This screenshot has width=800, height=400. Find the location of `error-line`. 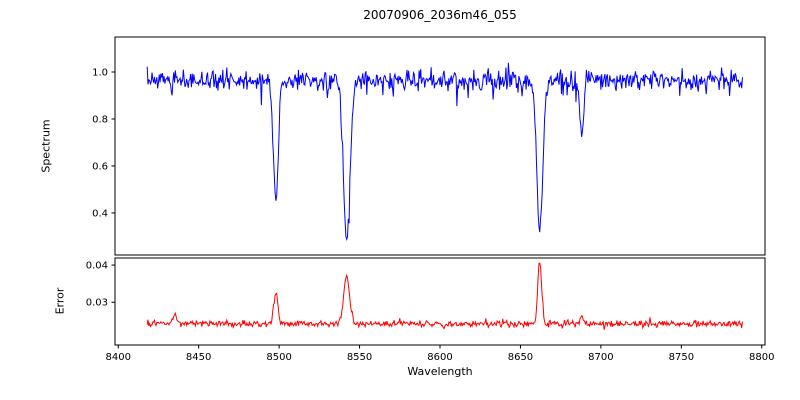

error-line is located at coordinates (444, 296).